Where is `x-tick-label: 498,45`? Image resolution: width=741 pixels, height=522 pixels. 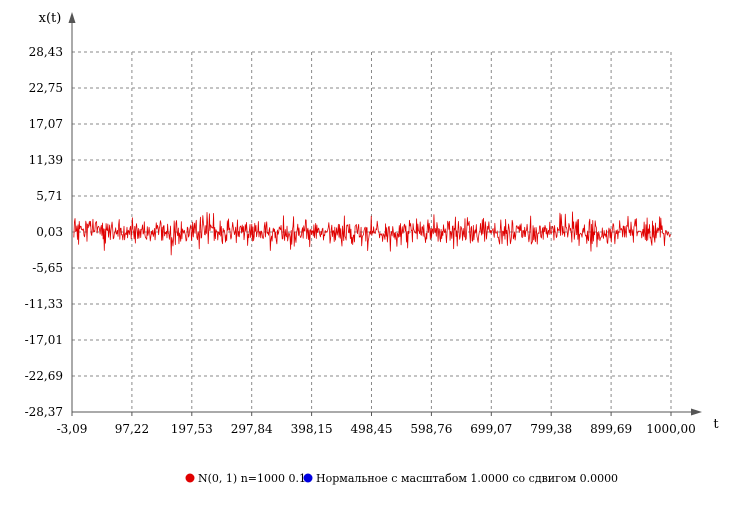
x-tick-label: 498,45 is located at coordinates (371, 429).